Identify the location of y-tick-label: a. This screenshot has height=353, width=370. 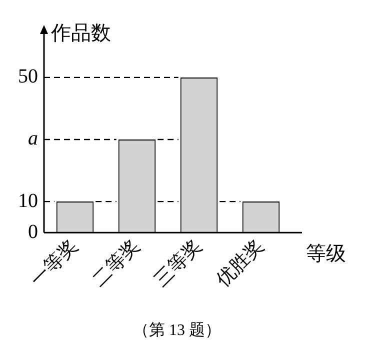
(33, 139).